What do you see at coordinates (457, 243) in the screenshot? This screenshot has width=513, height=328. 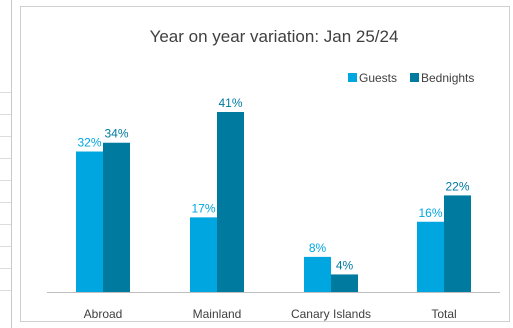 I see `bar-bednights-total` at bounding box center [457, 243].